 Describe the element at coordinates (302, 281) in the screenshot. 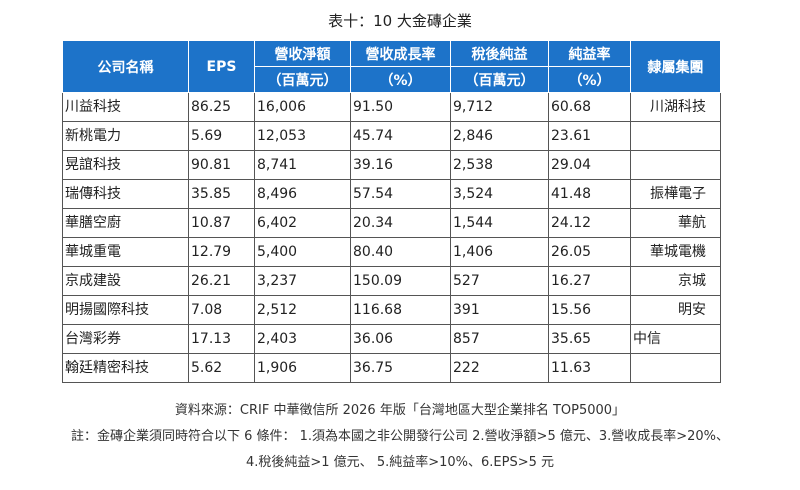

I see `cell-revenue: 3,237` at that location.